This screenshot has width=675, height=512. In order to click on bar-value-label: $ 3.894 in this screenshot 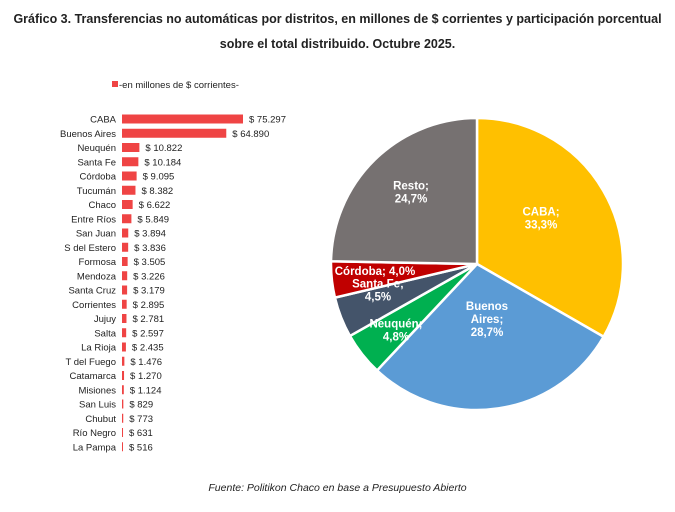, I will do `click(150, 234)`.